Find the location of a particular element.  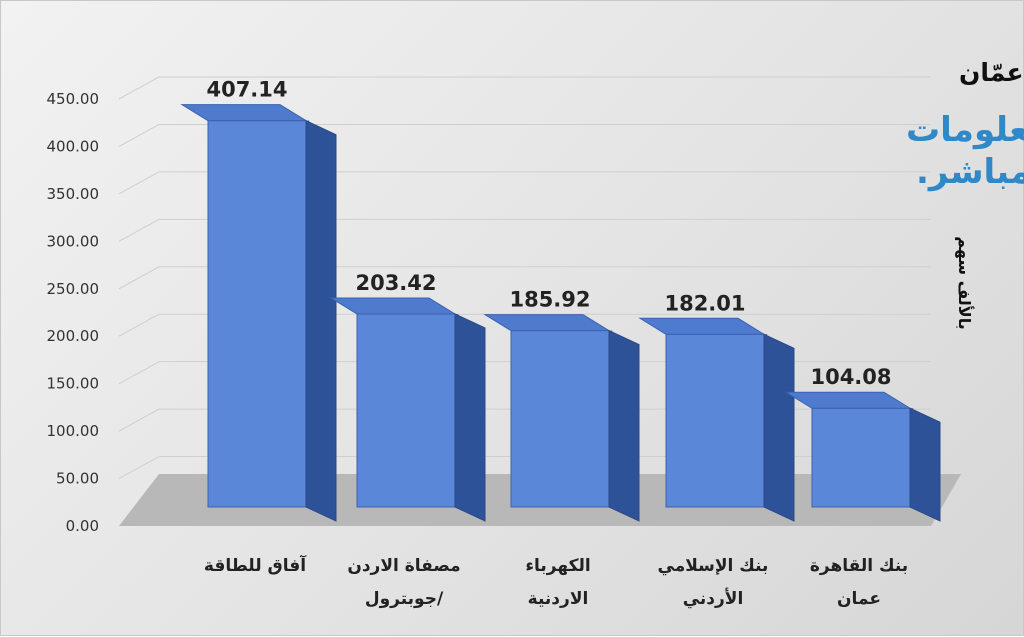

category-label: الكهرباء is located at coordinates (557, 566).